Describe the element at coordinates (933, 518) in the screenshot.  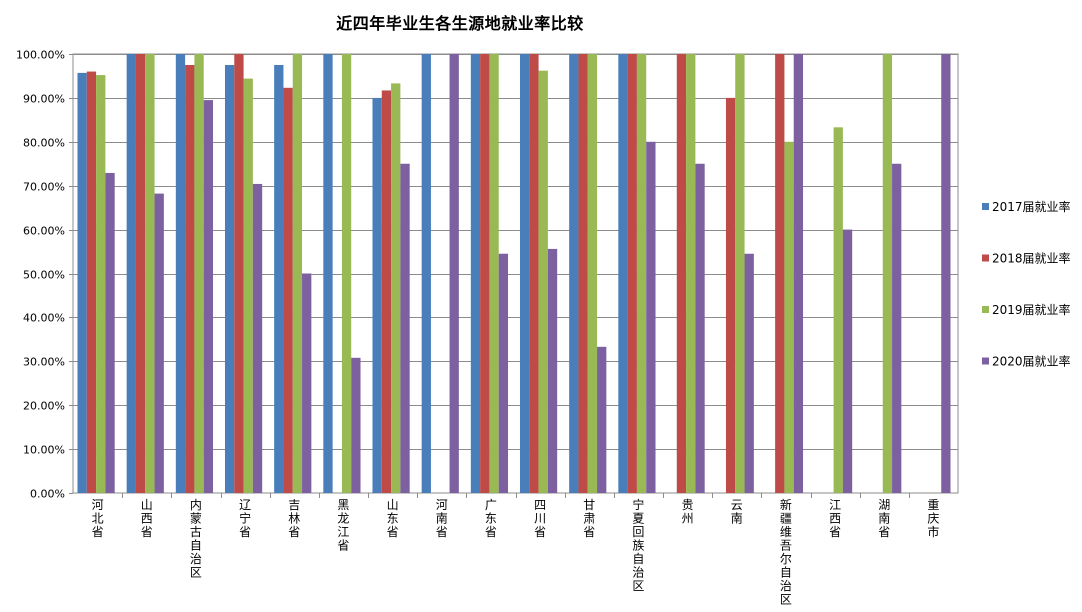
I see `x-category-label: 重庆市` at that location.